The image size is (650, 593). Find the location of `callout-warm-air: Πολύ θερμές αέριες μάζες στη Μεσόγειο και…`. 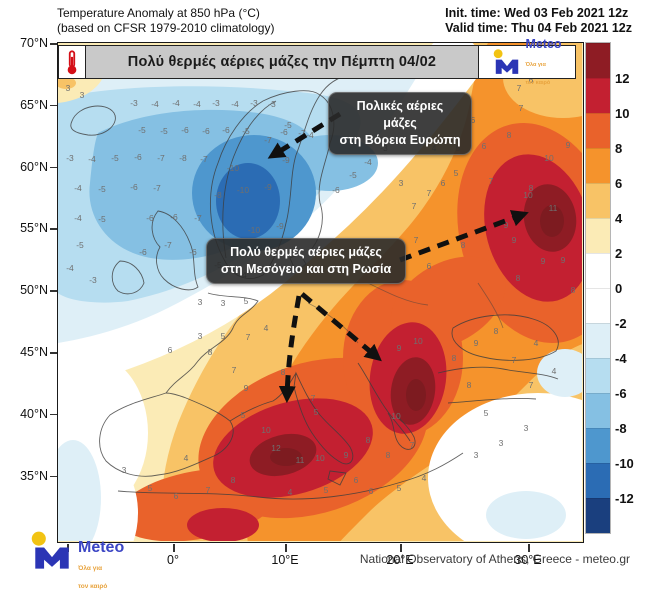

callout-warm-air: Πολύ θερμές αέριες μάζες στη Μεσόγειο και… is located at coordinates (306, 261).